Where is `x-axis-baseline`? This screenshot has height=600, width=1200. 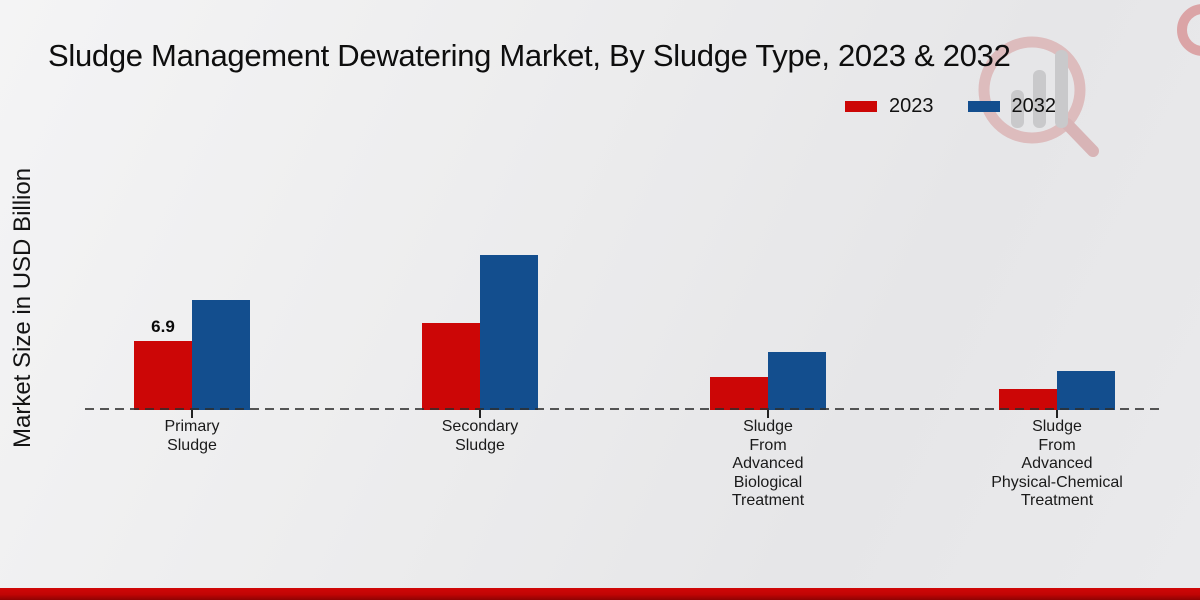 x-axis-baseline is located at coordinates (625, 409).